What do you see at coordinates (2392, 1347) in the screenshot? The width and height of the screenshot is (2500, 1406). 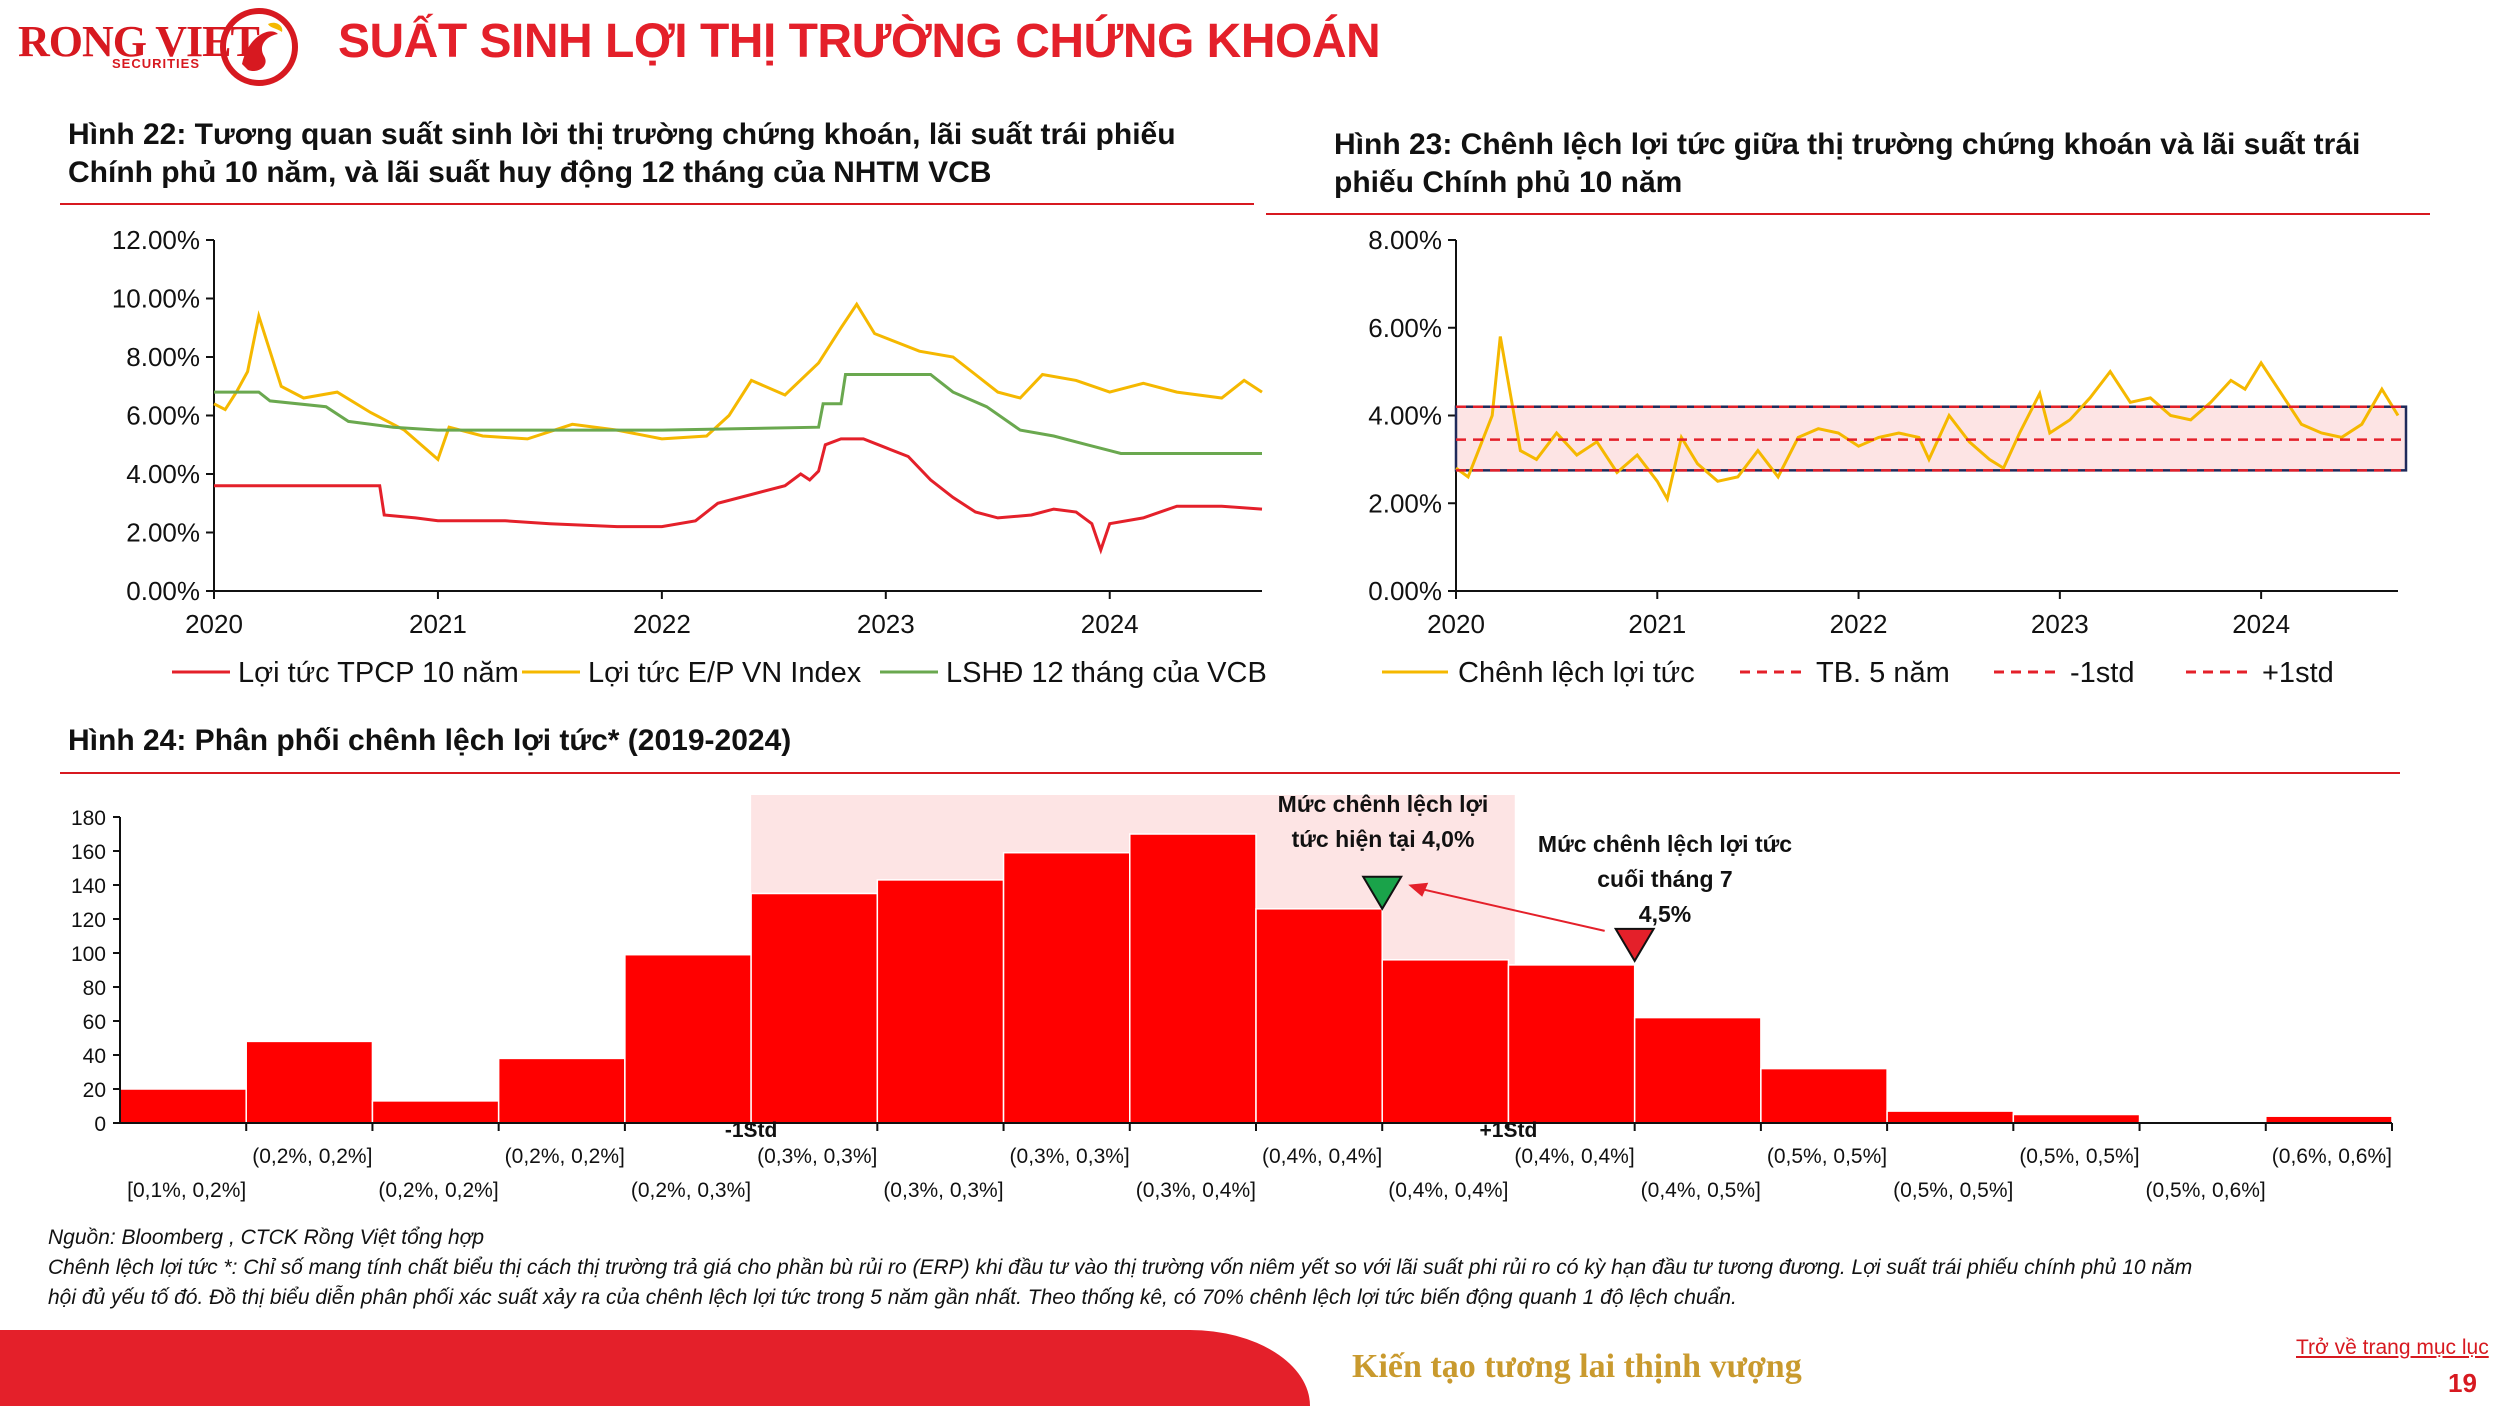 I see `back-to-contents-link: Trở về trang mục lục` at bounding box center [2392, 1347].